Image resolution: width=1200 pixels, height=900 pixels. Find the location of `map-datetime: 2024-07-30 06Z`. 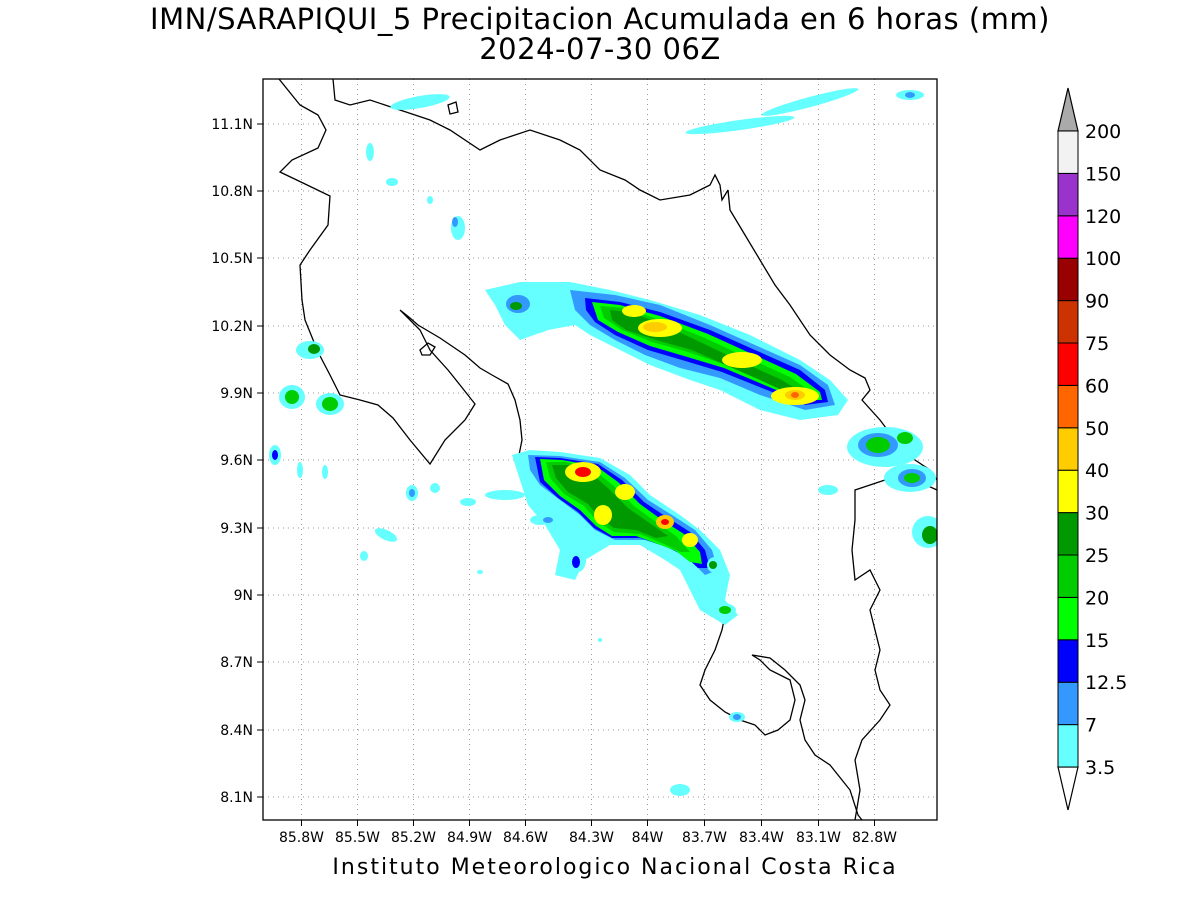

map-datetime: 2024-07-30 06Z is located at coordinates (600, 49).